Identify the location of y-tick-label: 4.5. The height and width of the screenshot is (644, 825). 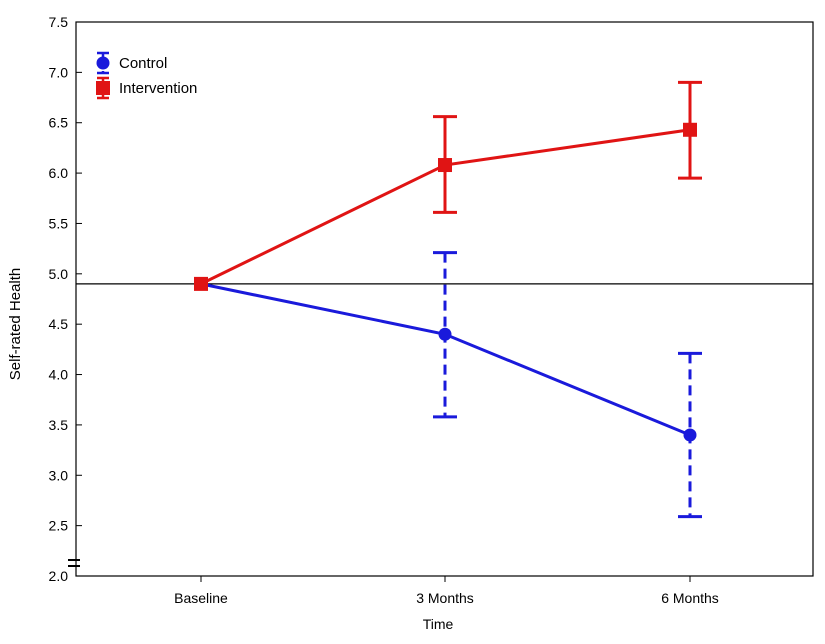
(59, 324).